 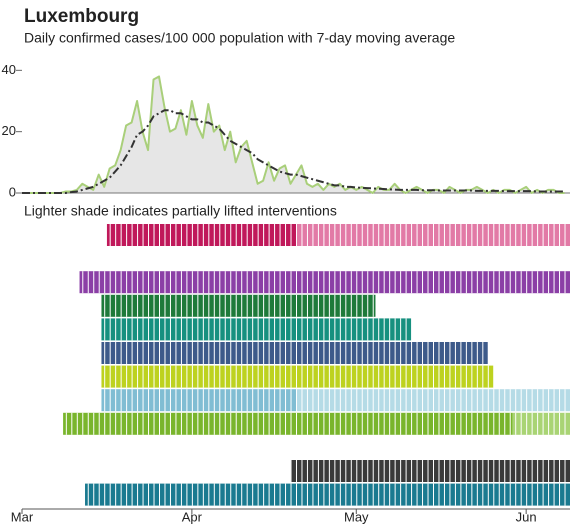 What do you see at coordinates (9, 69) in the screenshot?
I see `y-tick-label: 40` at bounding box center [9, 69].